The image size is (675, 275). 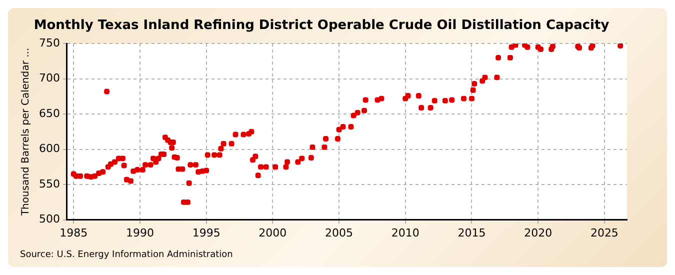 I want to click on x-tick-label: 2010, so click(x=405, y=233).